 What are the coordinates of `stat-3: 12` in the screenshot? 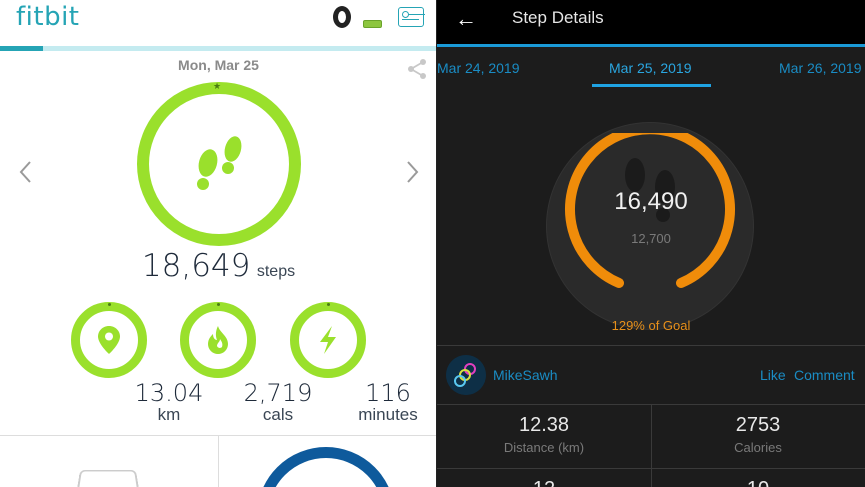 It's located at (544, 482).